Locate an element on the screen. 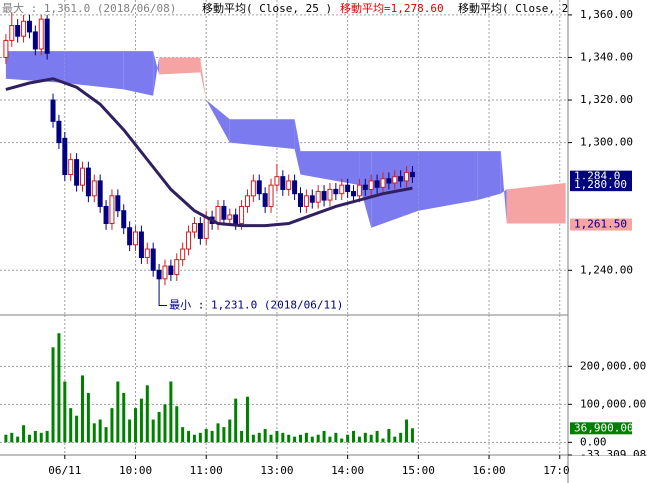  price-tag: 1,280.00 is located at coordinates (600, 184).